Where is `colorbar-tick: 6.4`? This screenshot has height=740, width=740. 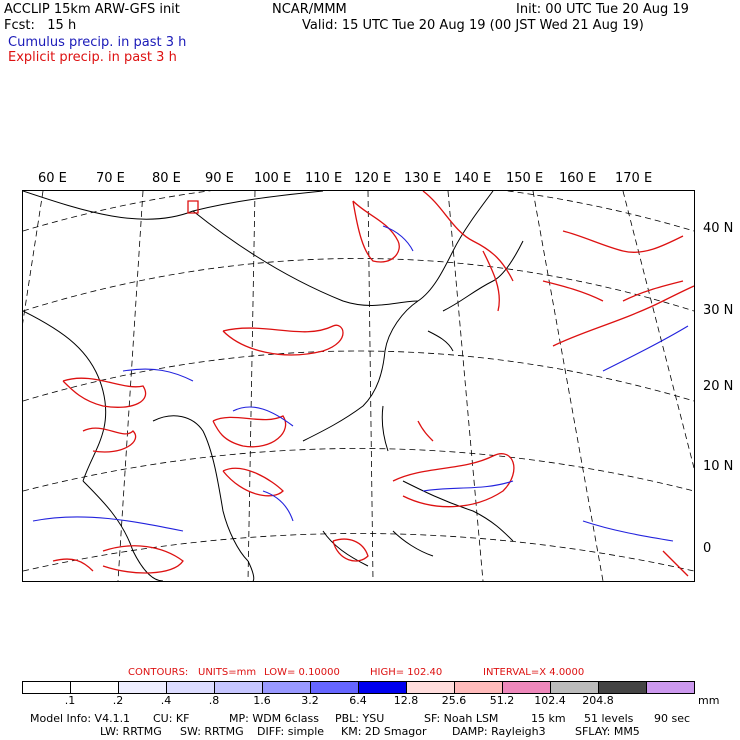 colorbar-tick: 6.4 is located at coordinates (358, 700).